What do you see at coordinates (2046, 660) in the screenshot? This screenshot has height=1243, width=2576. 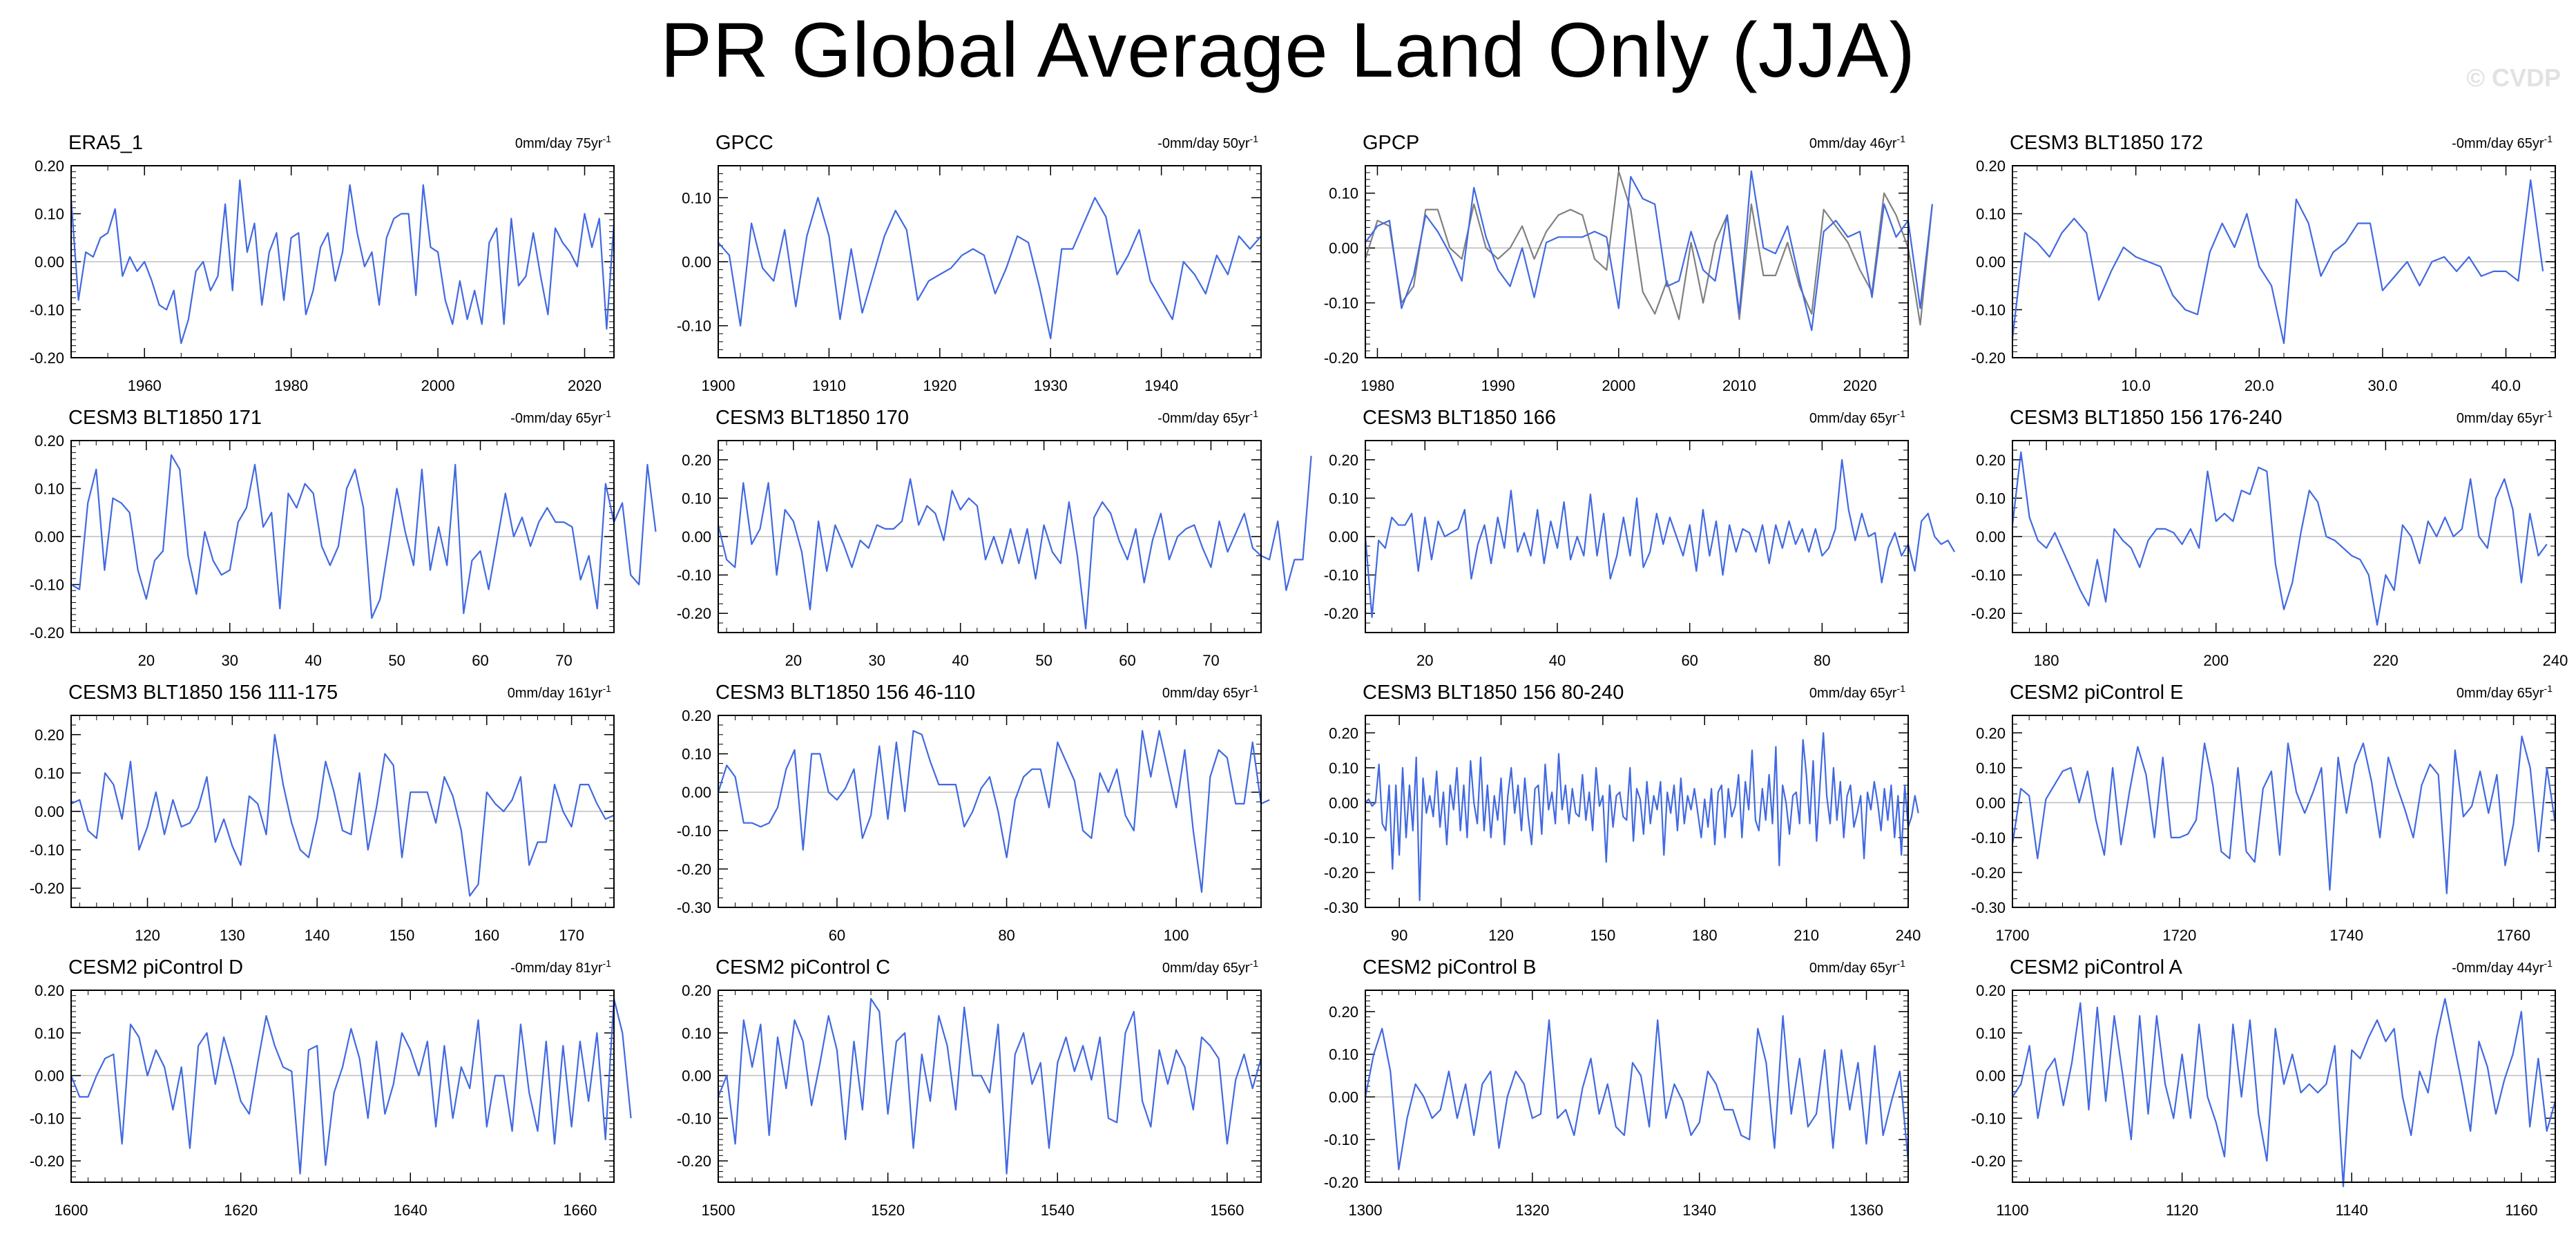 I see `x-tick-label: 180` at bounding box center [2046, 660].